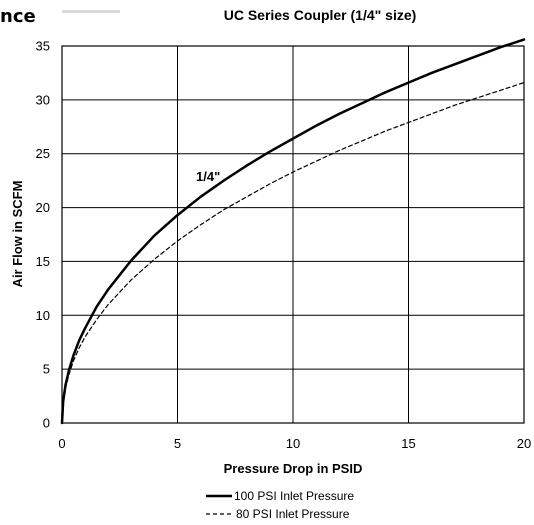 The height and width of the screenshot is (525, 534). What do you see at coordinates (61, 443) in the screenshot?
I see `x-tick-label: 0` at bounding box center [61, 443].